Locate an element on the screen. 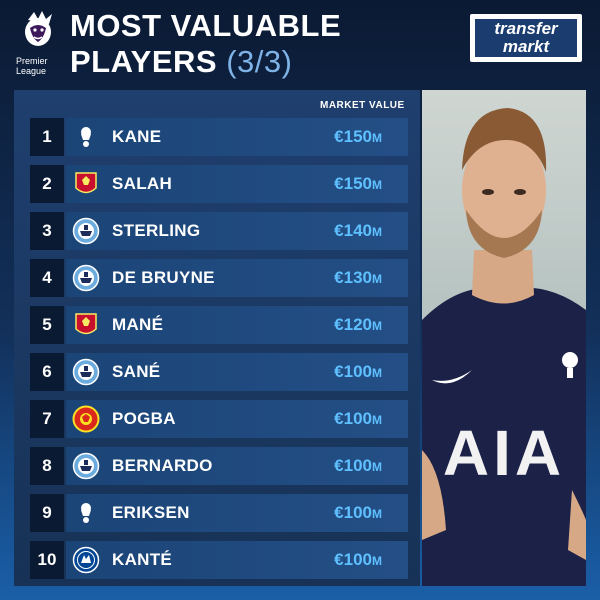  rank-number: 2 is located at coordinates (47, 184).